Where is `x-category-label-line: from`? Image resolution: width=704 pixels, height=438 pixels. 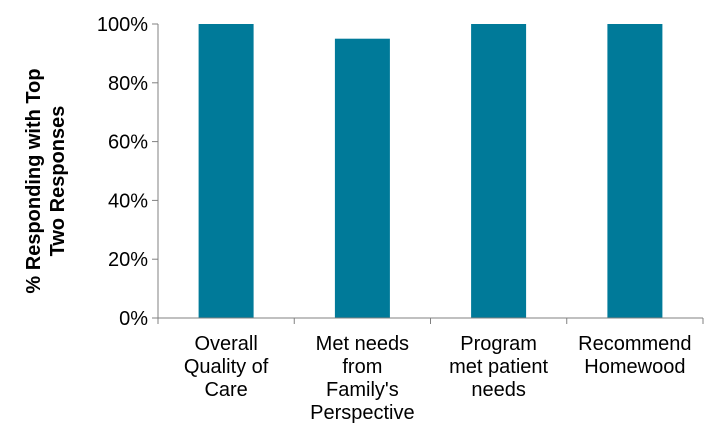
x-category-label-line: from is located at coordinates (362, 367).